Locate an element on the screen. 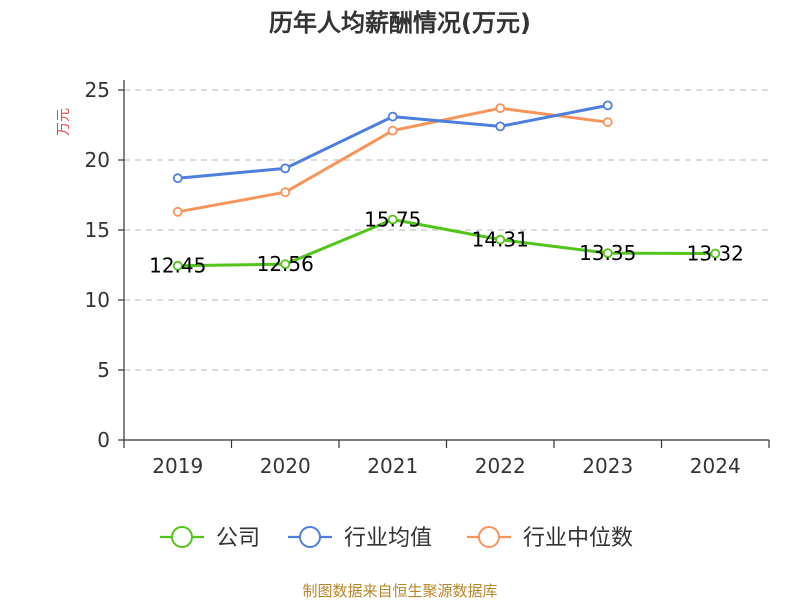  y-tick-label: 10 is located at coordinates (97, 300).